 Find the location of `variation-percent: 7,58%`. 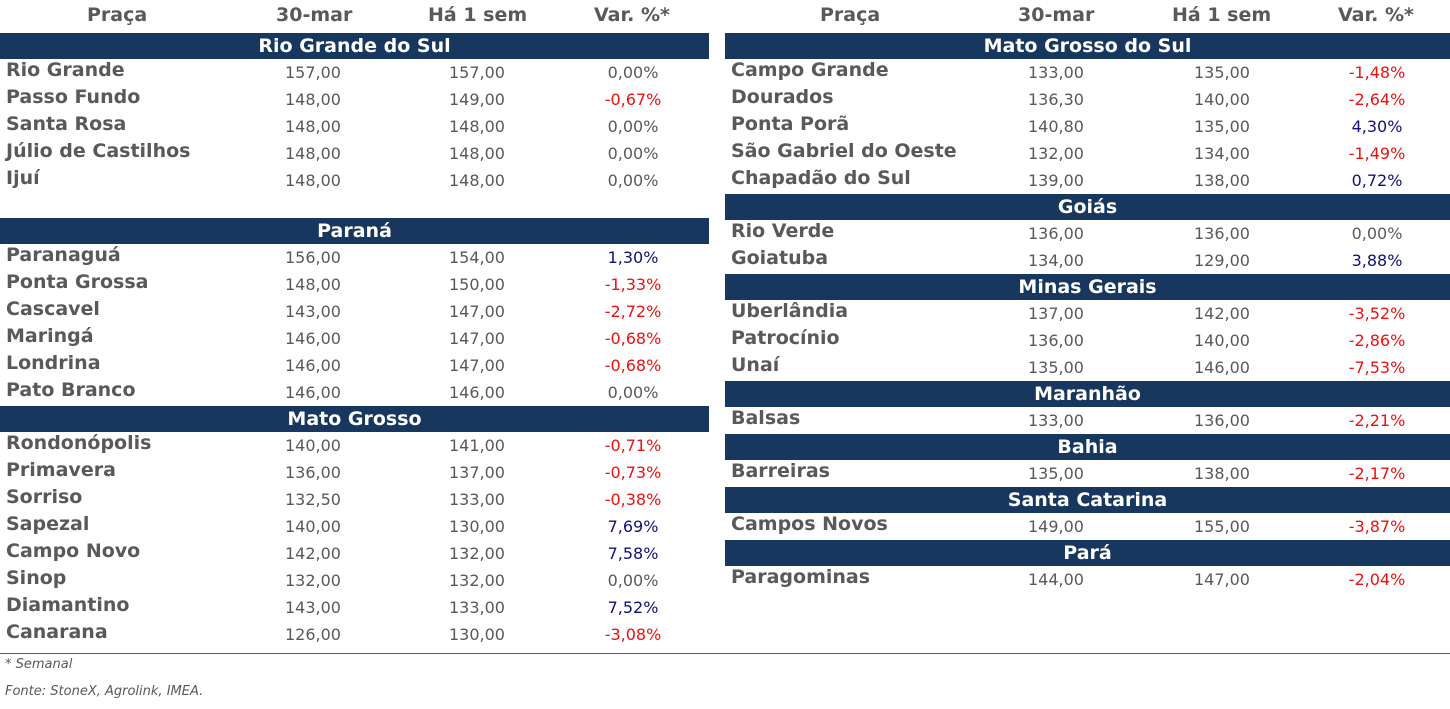

variation-percent: 7,58% is located at coordinates (633, 553).